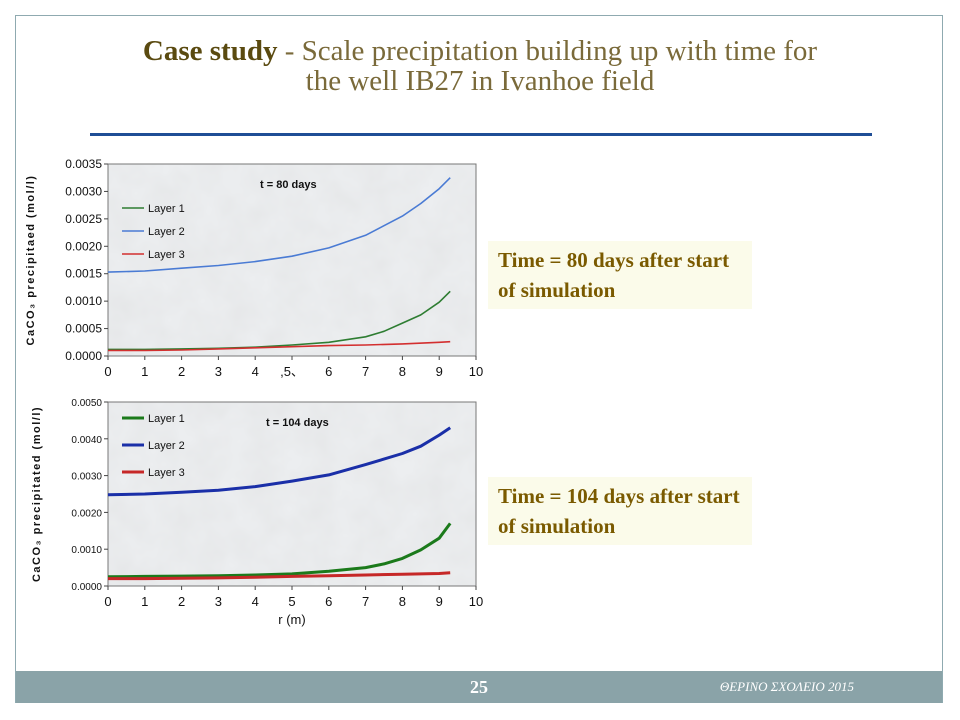 The height and width of the screenshot is (720, 960). I want to click on y-tick-label: 0.0040, so click(86, 440).